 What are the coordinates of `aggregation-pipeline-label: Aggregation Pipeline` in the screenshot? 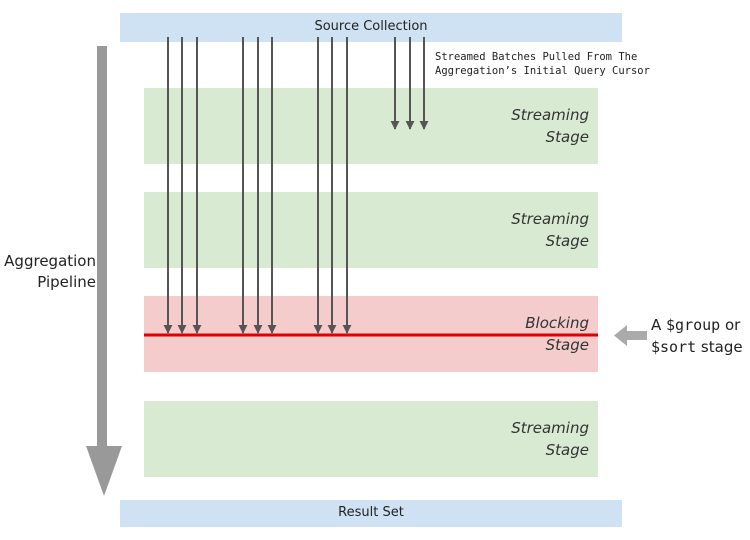 It's located at (48, 272).